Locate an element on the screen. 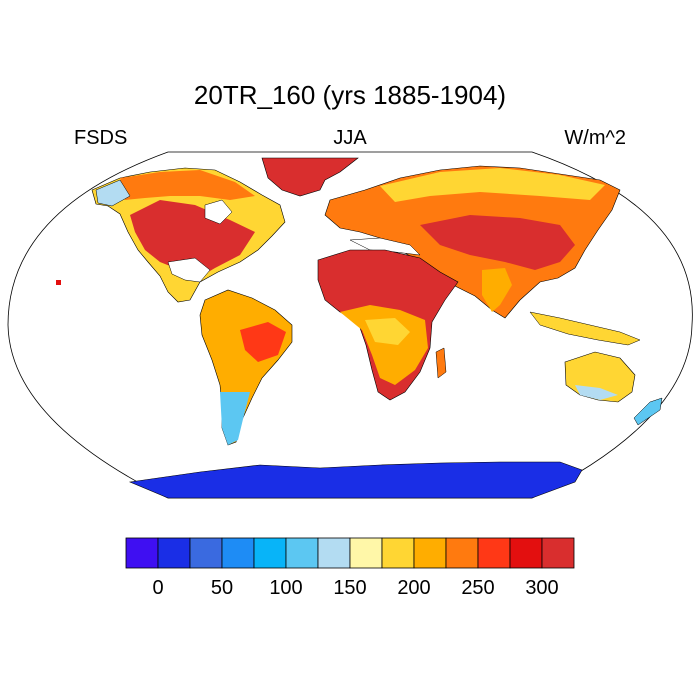 This screenshot has width=700, height=700. region-congo is located at coordinates (387, 331).